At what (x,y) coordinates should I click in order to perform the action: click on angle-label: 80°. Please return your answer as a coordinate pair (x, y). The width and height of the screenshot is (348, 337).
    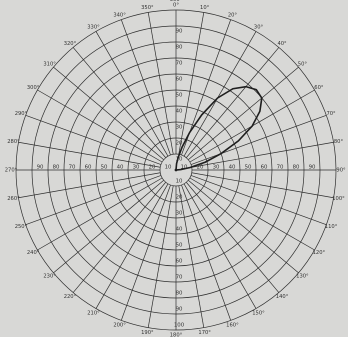
    Looking at the image, I should click on (339, 142).